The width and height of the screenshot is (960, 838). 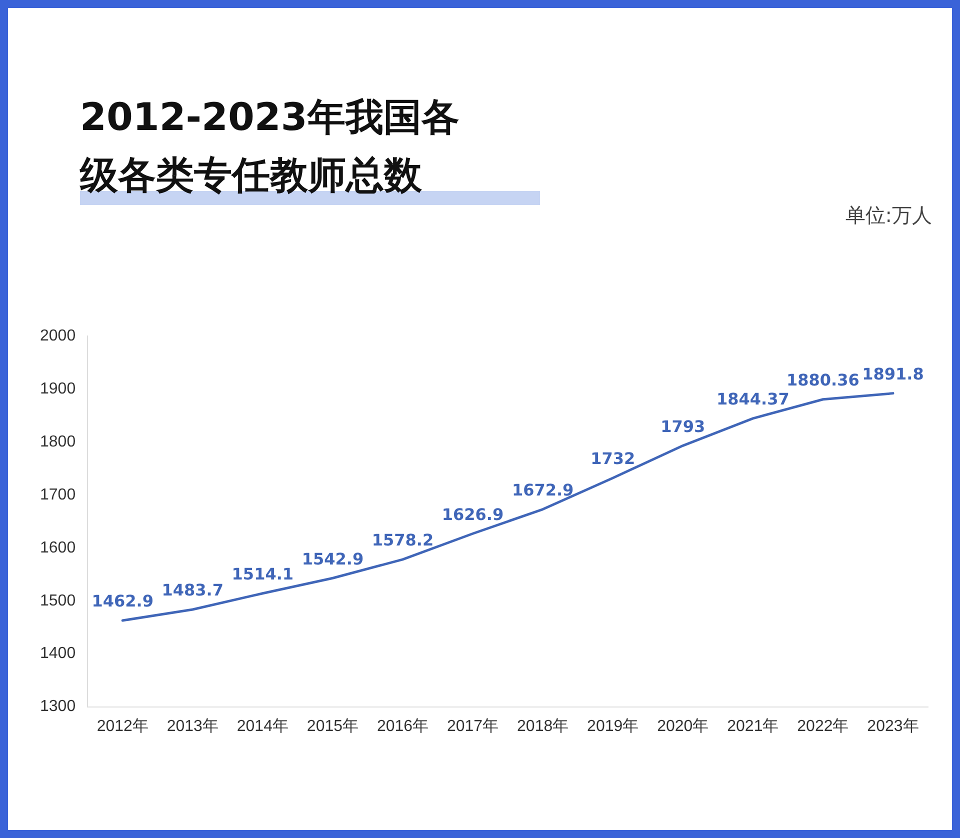 What do you see at coordinates (823, 380) in the screenshot?
I see `data-label: 1880.36` at bounding box center [823, 380].